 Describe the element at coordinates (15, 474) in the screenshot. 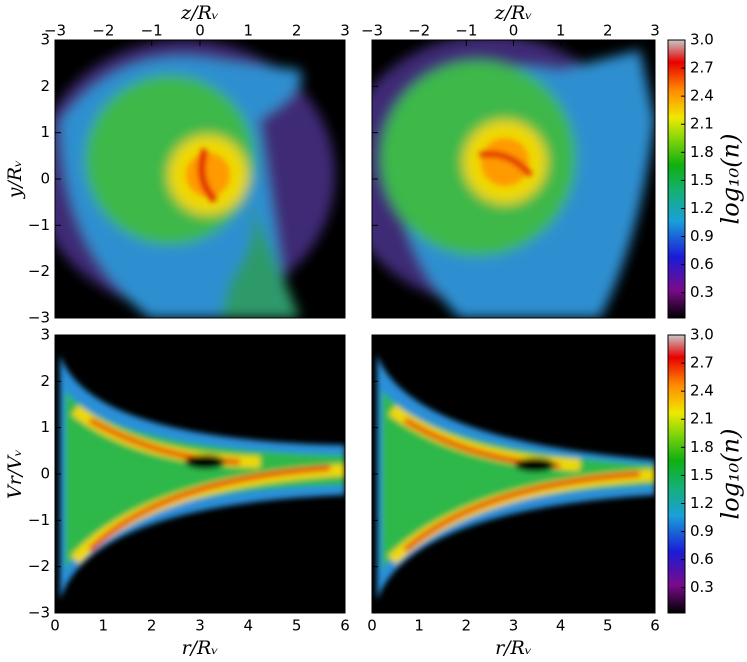

I see `y-axis-label: Vr/Vᵥ` at that location.